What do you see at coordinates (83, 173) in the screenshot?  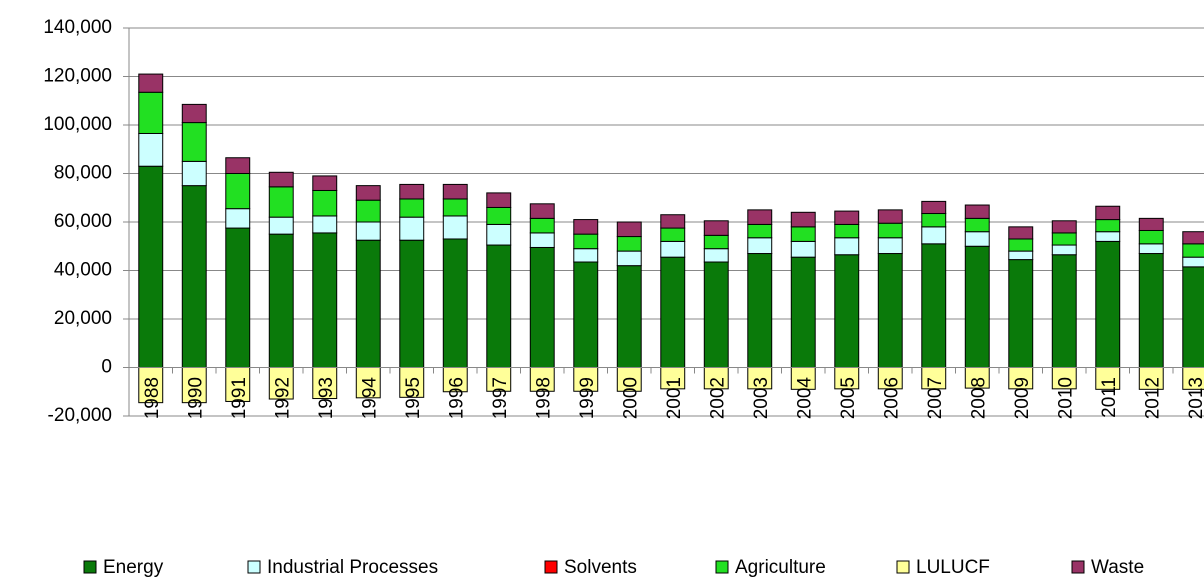 I see `y-tick-label: 80,000` at bounding box center [83, 173].